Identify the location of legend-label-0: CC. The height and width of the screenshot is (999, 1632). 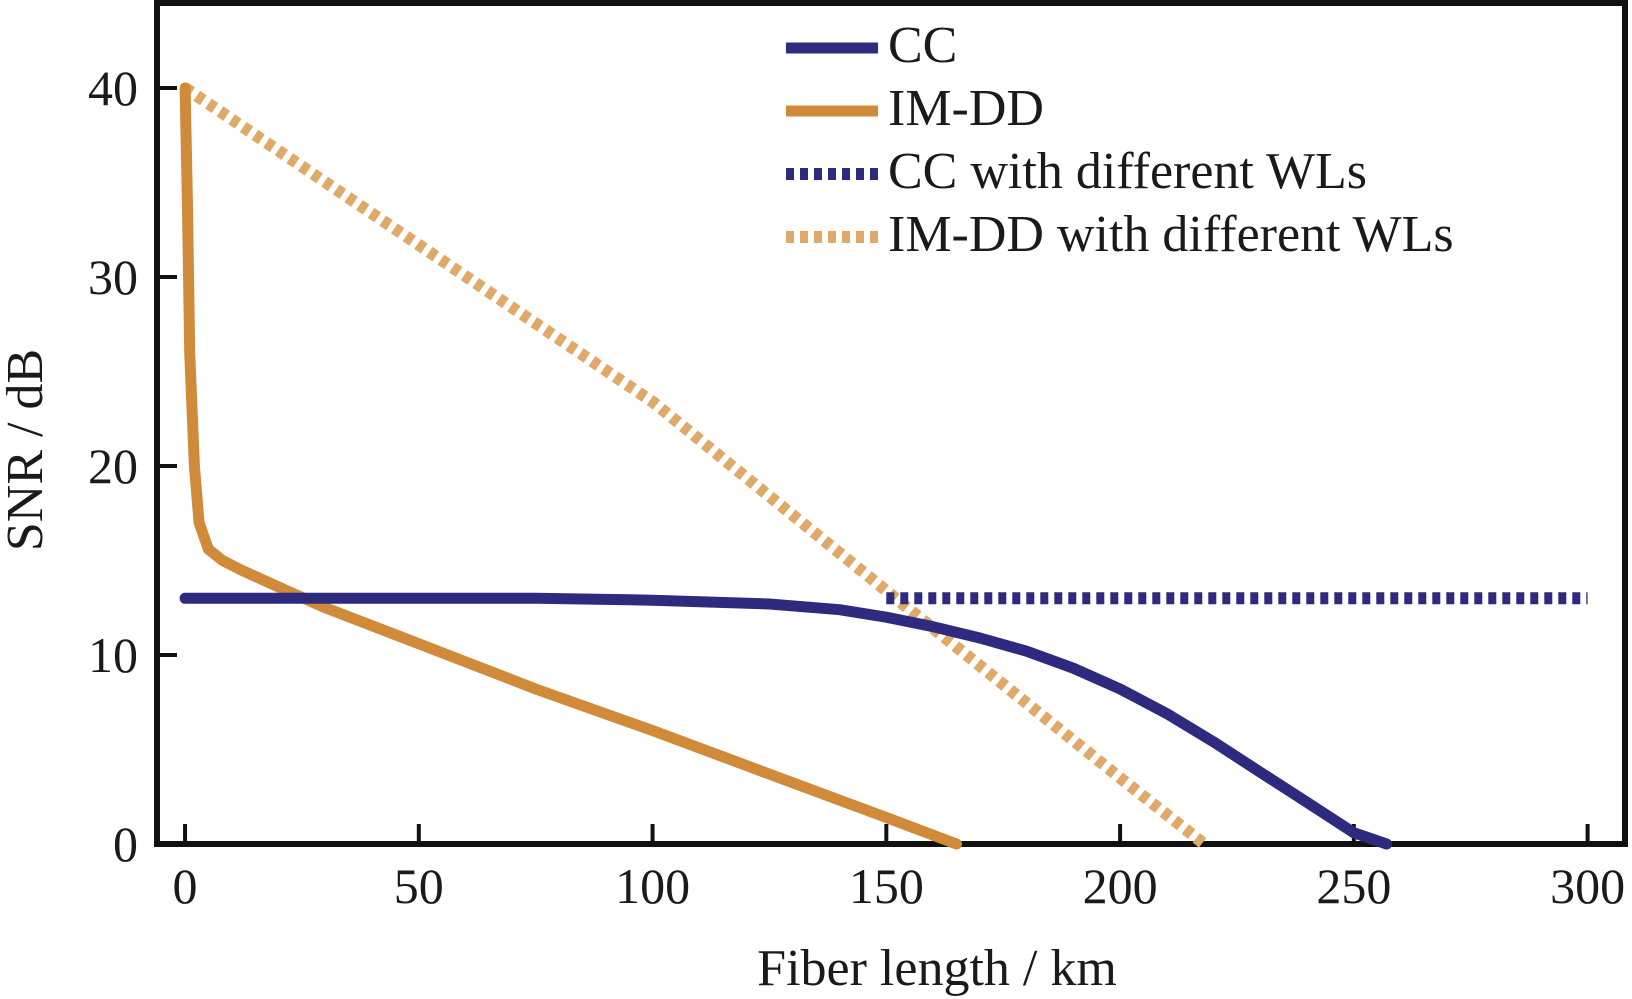
(922, 45).